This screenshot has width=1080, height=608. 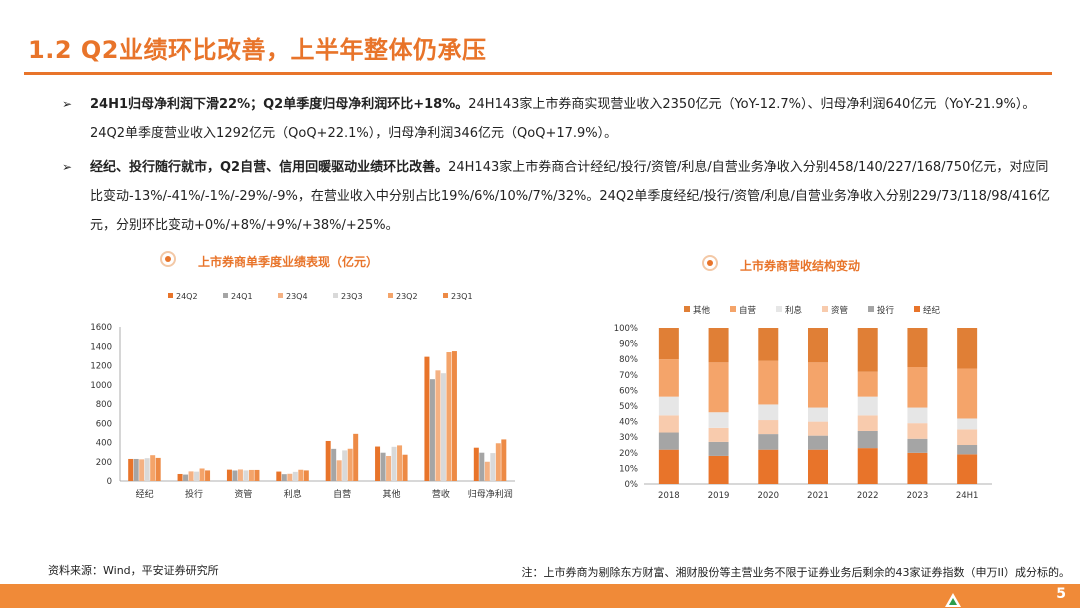 I want to click on bar-23Q2-经纪, so click(x=153, y=468).